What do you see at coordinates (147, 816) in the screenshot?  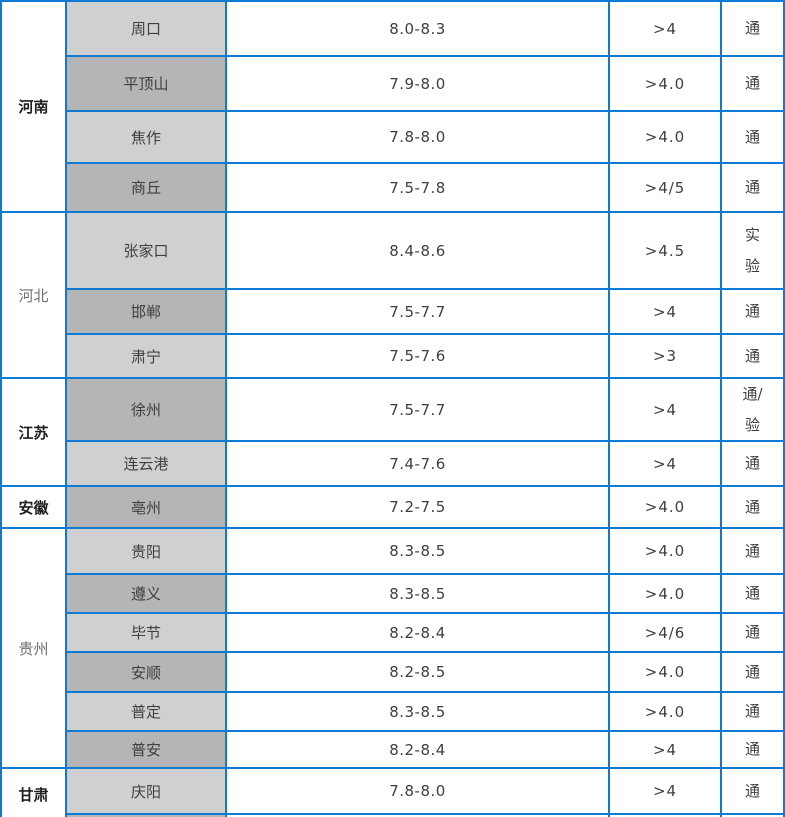 I see `city-cell` at bounding box center [147, 816].